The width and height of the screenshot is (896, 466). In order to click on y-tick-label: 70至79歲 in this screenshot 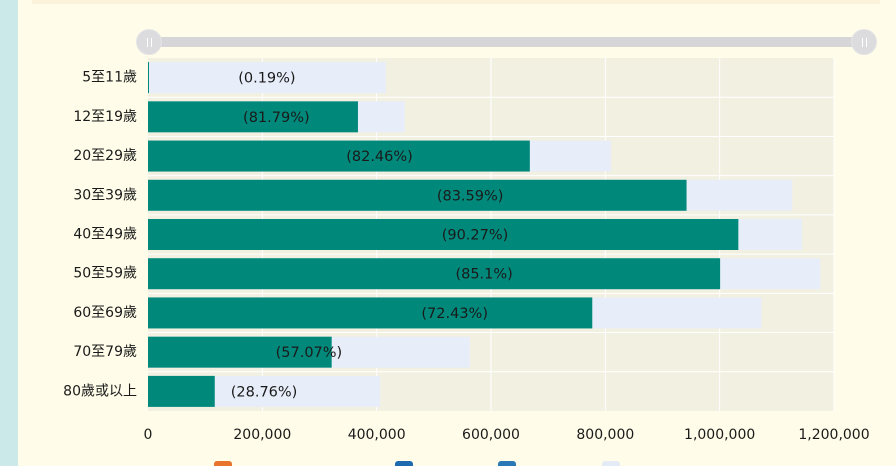, I will do `click(105, 352)`.